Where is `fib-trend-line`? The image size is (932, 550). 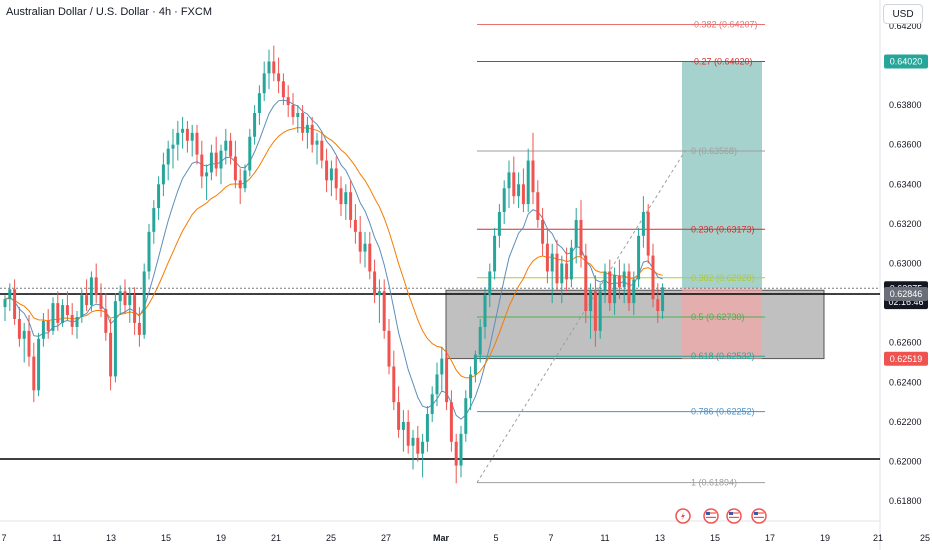
fib-trend-line is located at coordinates (581, 316).